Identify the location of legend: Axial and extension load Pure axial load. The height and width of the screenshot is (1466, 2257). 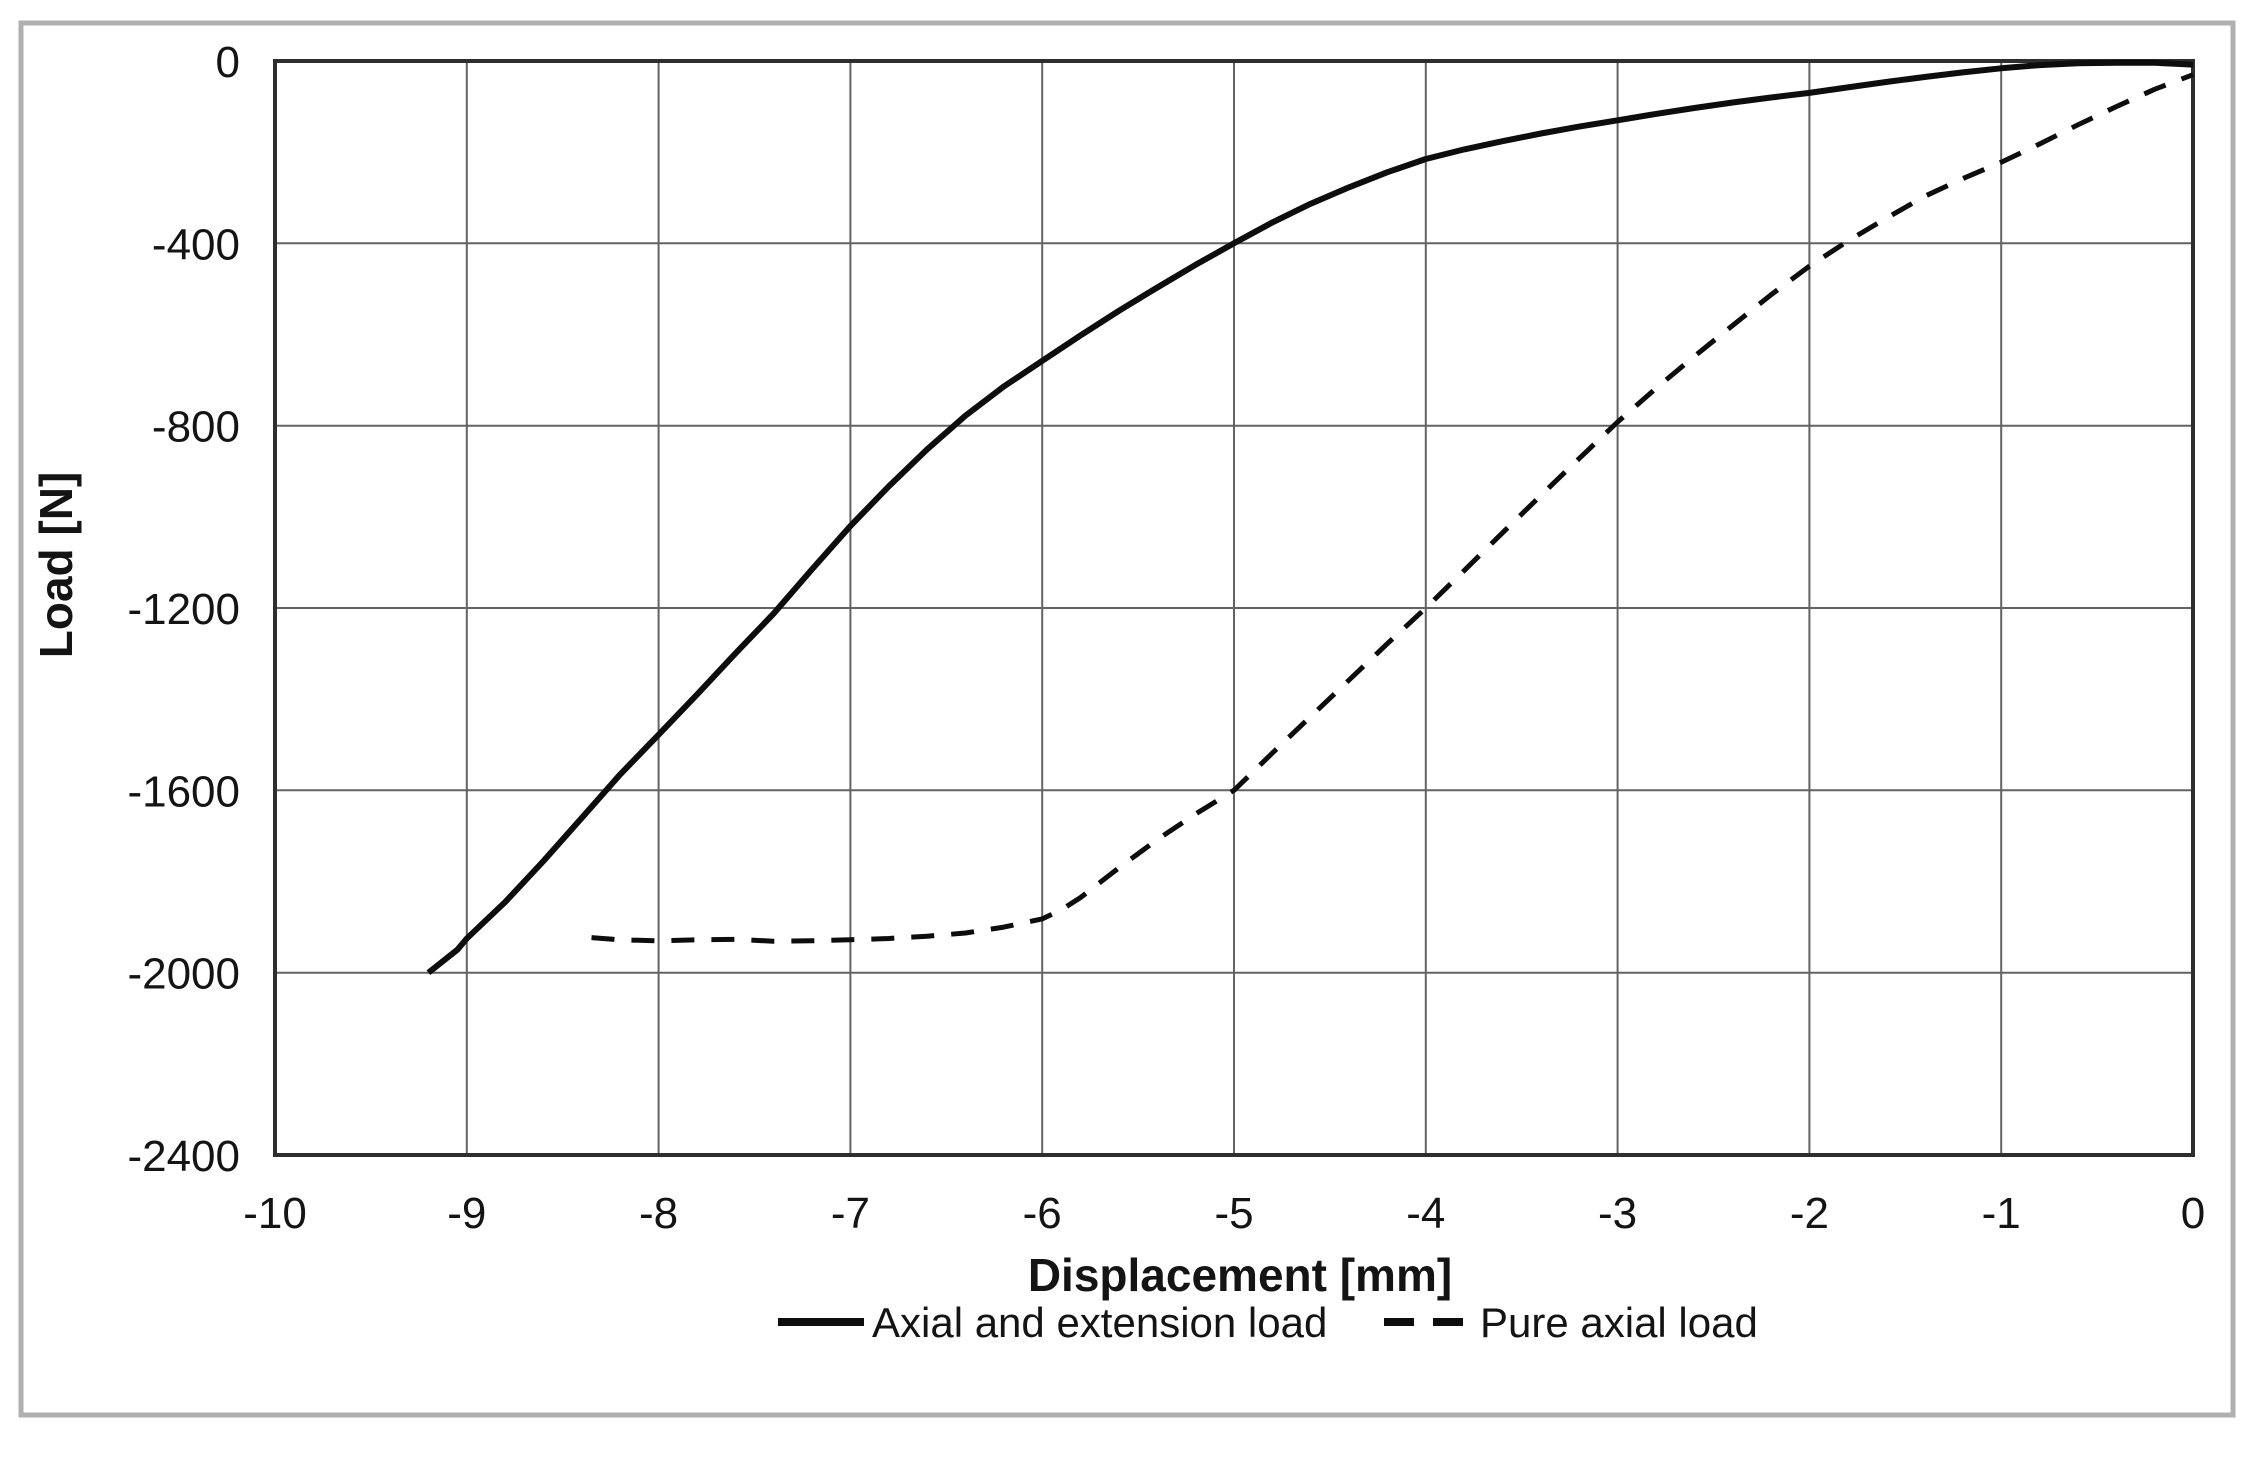
(1268, 1322).